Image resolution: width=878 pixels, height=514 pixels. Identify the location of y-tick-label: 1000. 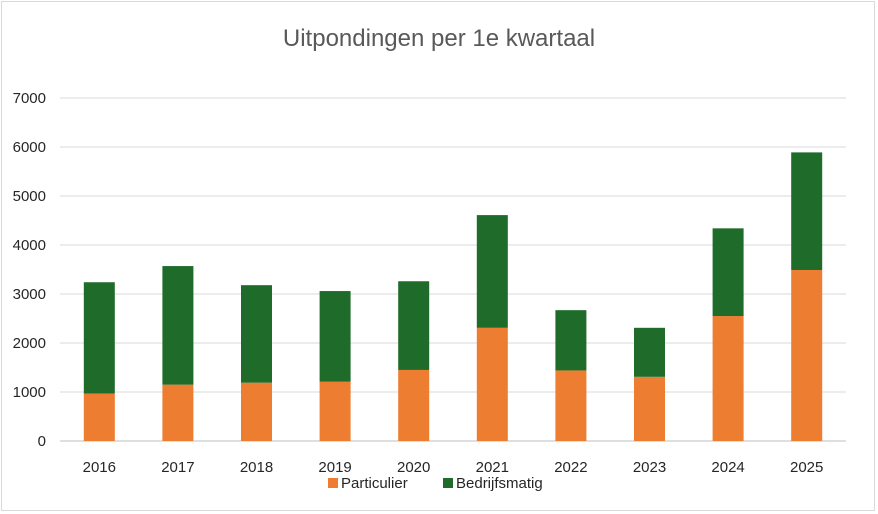
(29, 392).